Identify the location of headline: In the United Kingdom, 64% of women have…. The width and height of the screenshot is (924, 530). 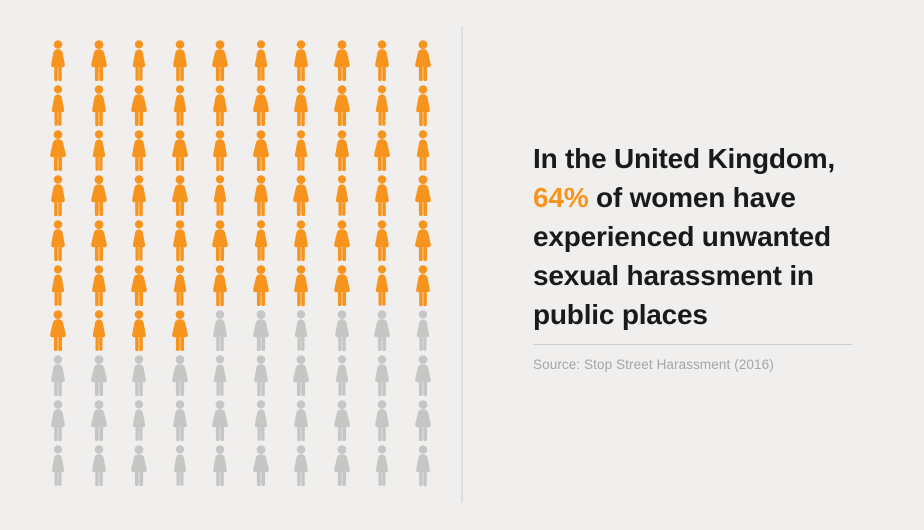
(698, 236).